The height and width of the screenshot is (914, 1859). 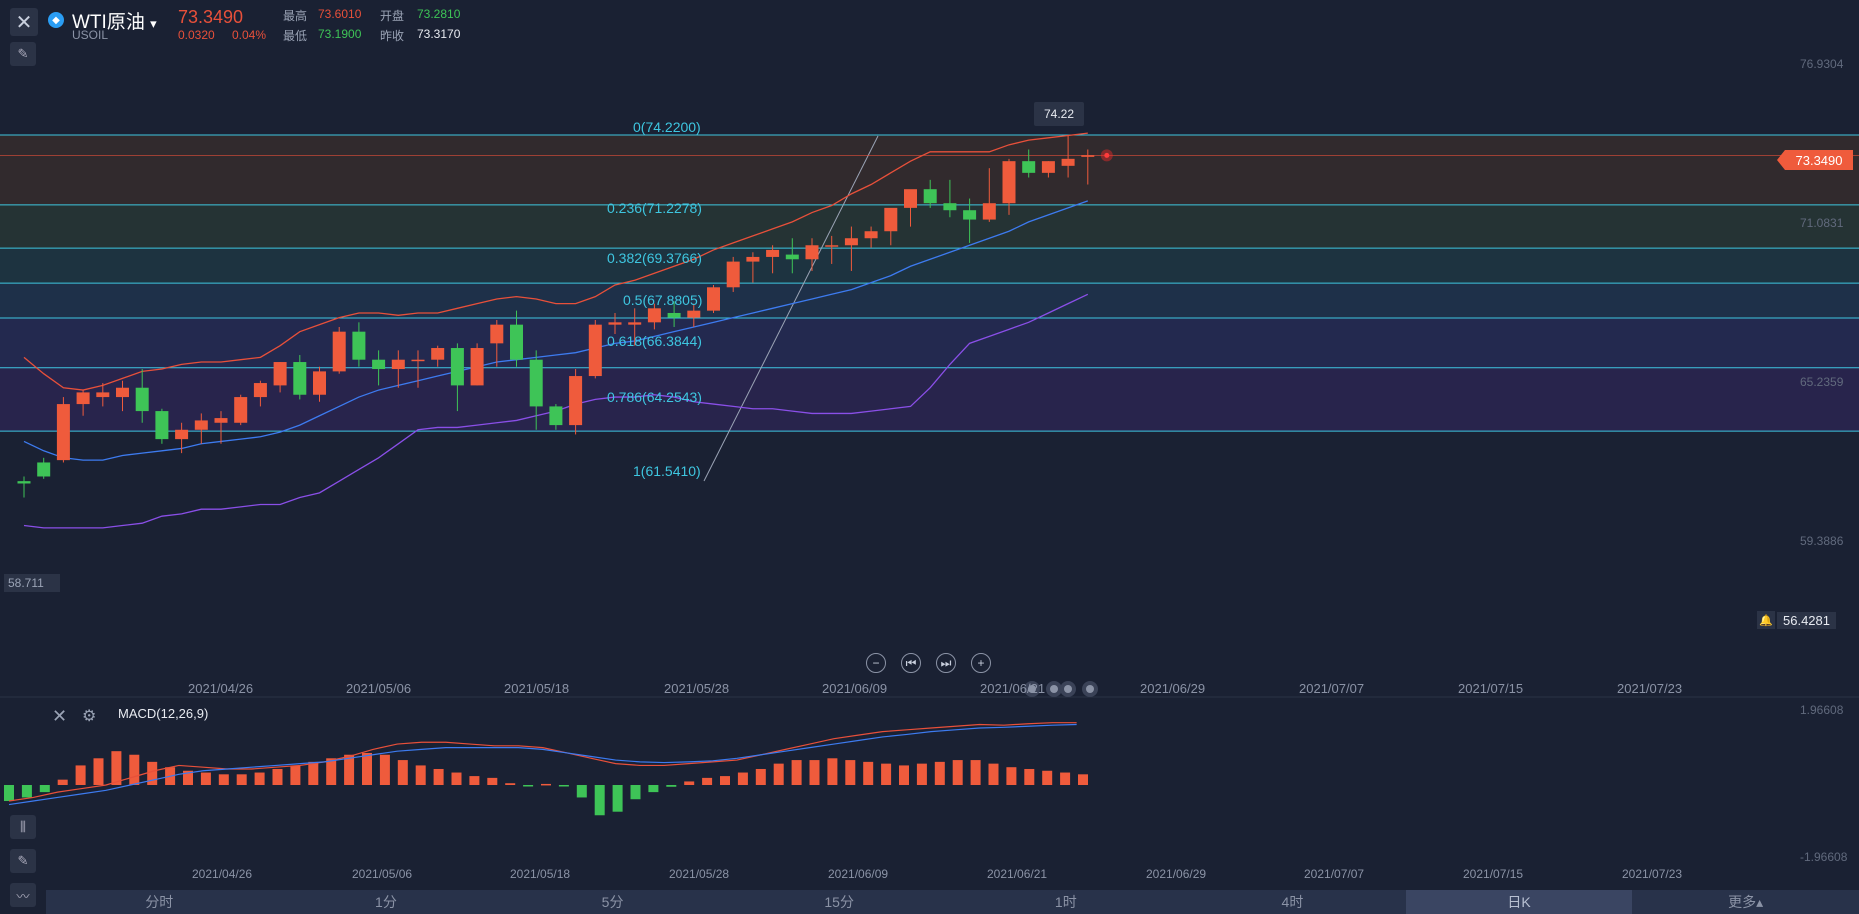 What do you see at coordinates (1519, 902) in the screenshot?
I see `tab-daily: 日K` at bounding box center [1519, 902].